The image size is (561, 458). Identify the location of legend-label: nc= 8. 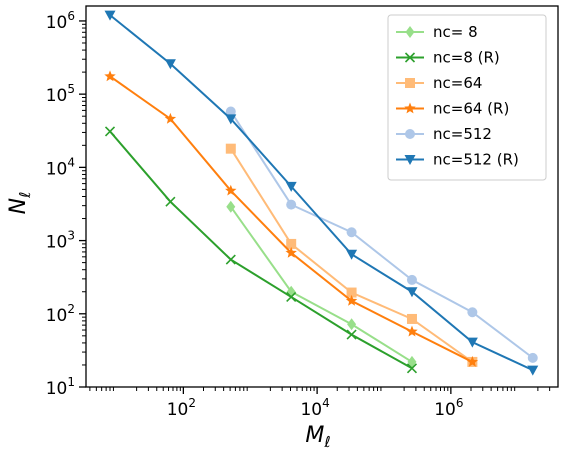
(455, 32).